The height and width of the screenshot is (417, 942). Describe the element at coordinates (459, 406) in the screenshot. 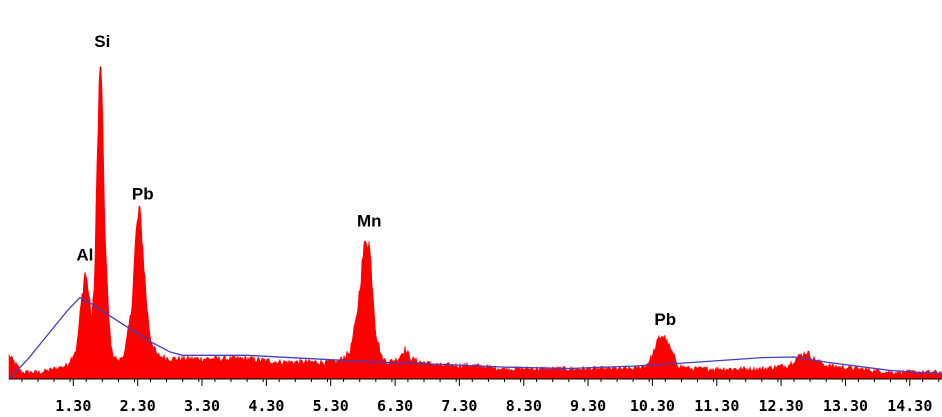

I see `x-tick-label: 7.30` at that location.